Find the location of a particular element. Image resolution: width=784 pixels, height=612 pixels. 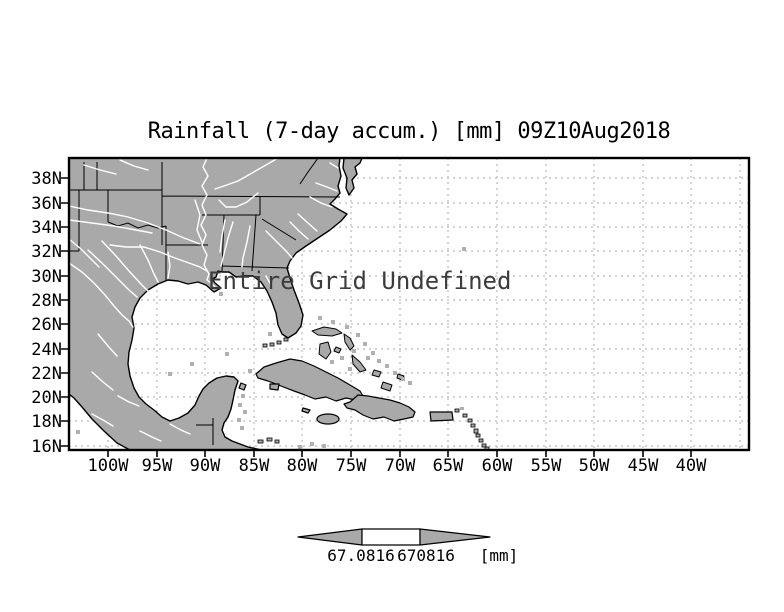

colorbar-left-arrow is located at coordinates (330, 537).